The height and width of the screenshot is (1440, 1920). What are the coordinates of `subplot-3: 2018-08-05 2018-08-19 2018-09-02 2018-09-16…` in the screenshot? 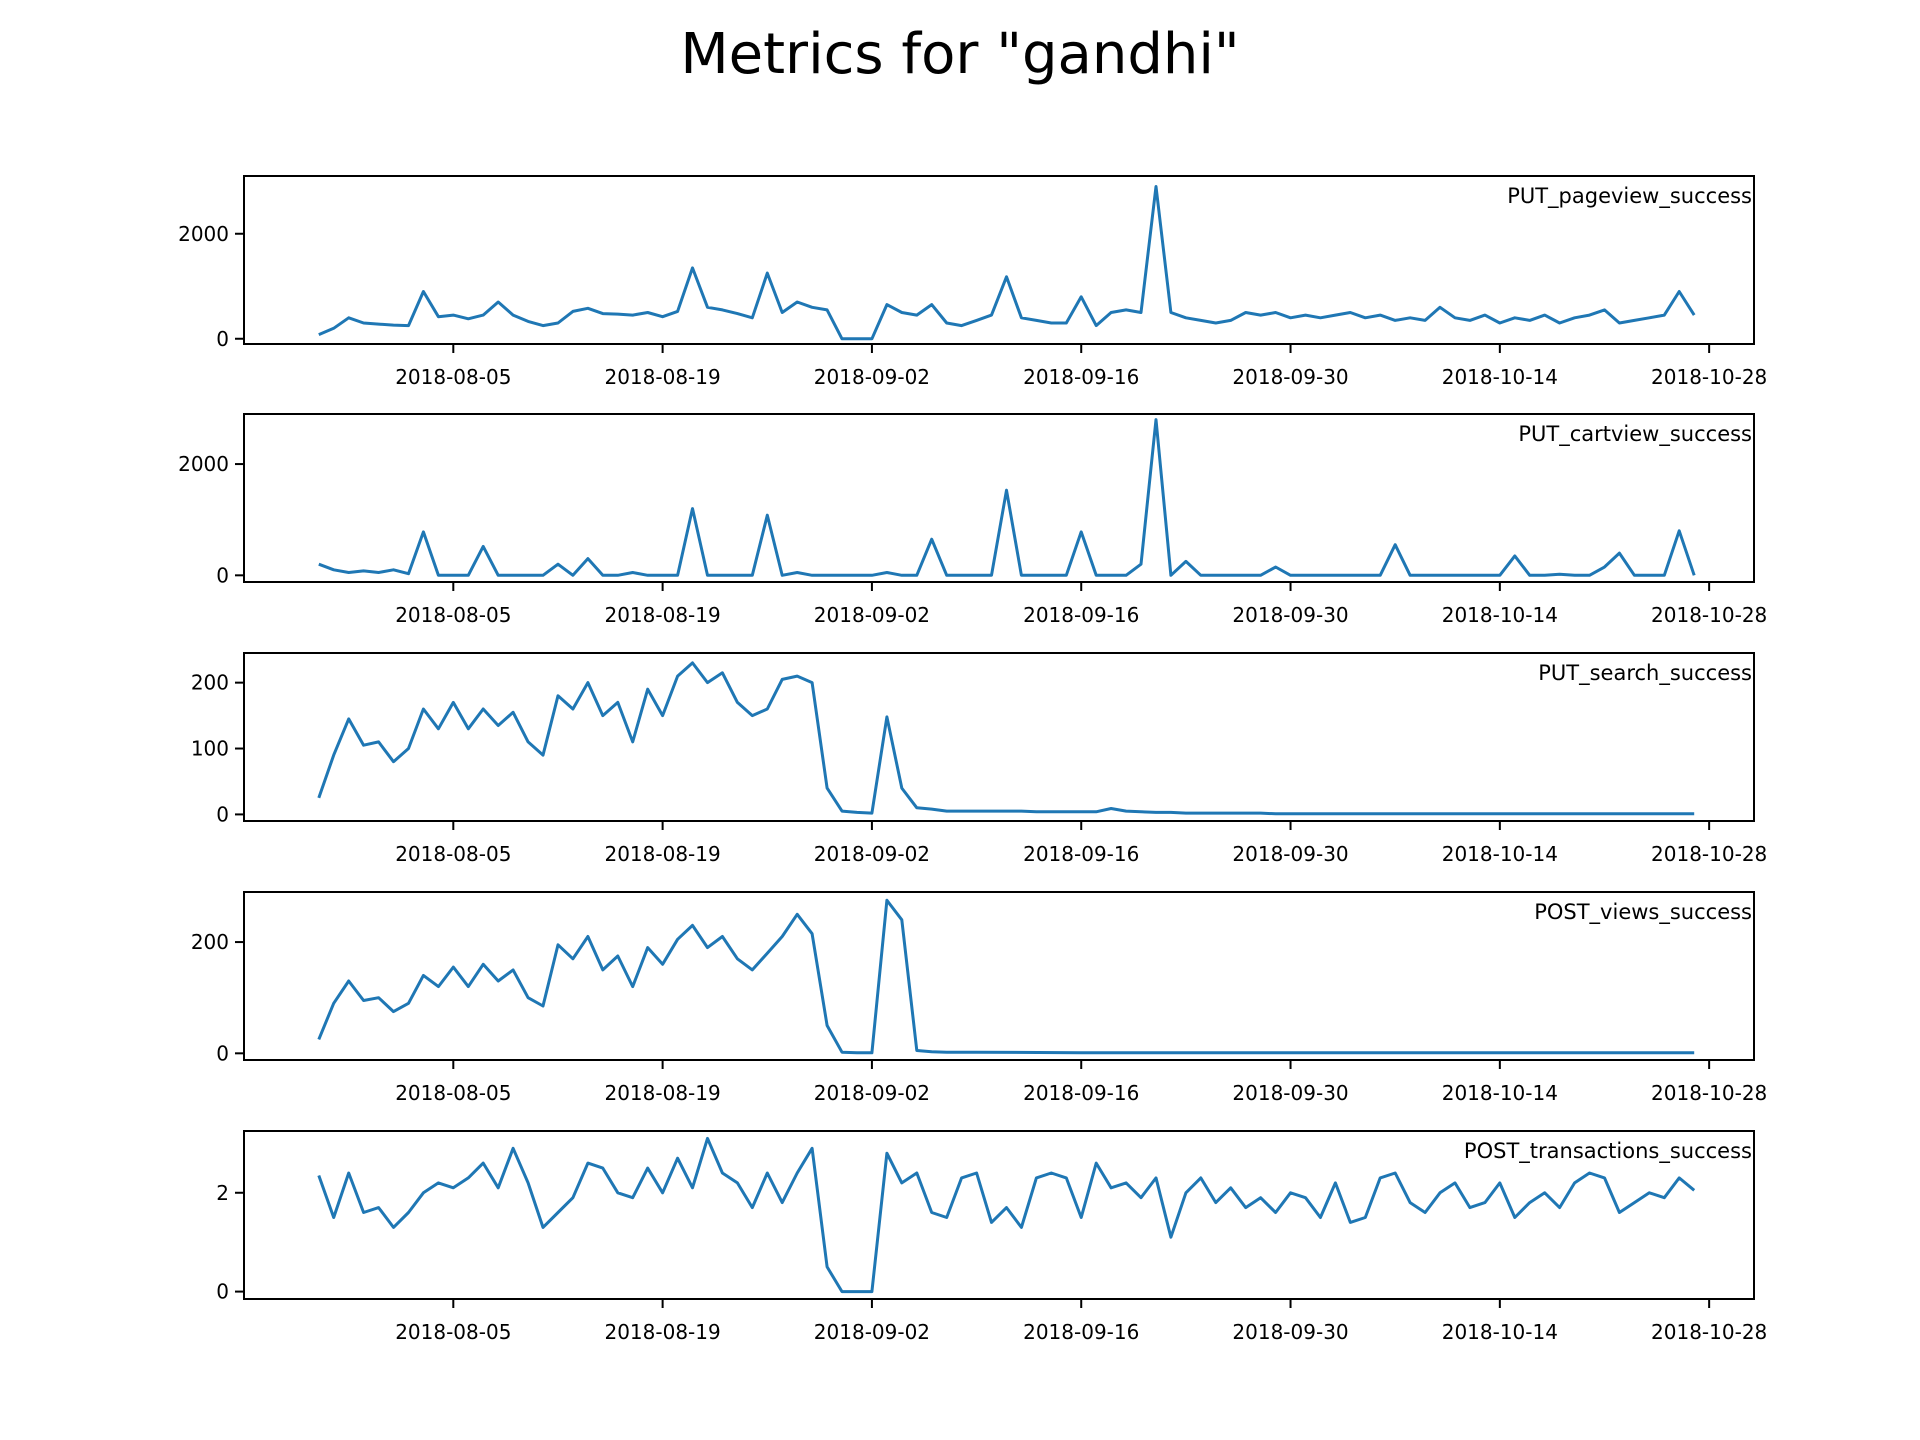 It's located at (979, 759).